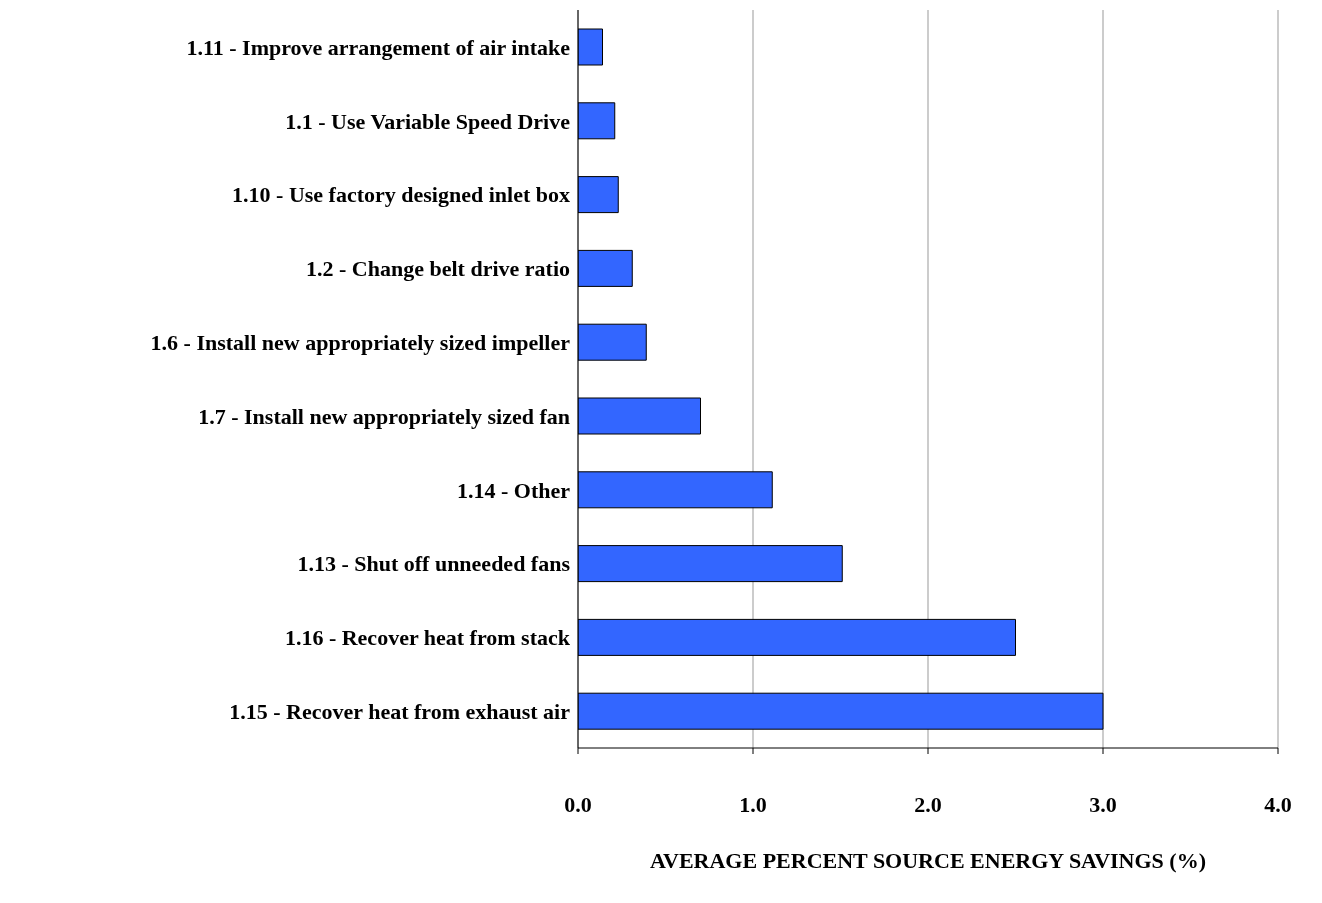 This screenshot has width=1322, height=903. Describe the element at coordinates (928, 804) in the screenshot. I see `x-tick-label: 2.0` at that location.